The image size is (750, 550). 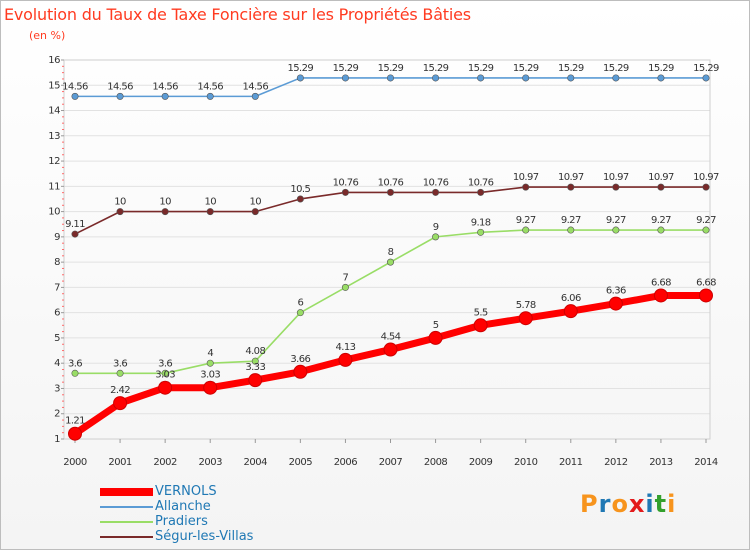 I want to click on data-label-vernols: 6.06, so click(x=571, y=298).